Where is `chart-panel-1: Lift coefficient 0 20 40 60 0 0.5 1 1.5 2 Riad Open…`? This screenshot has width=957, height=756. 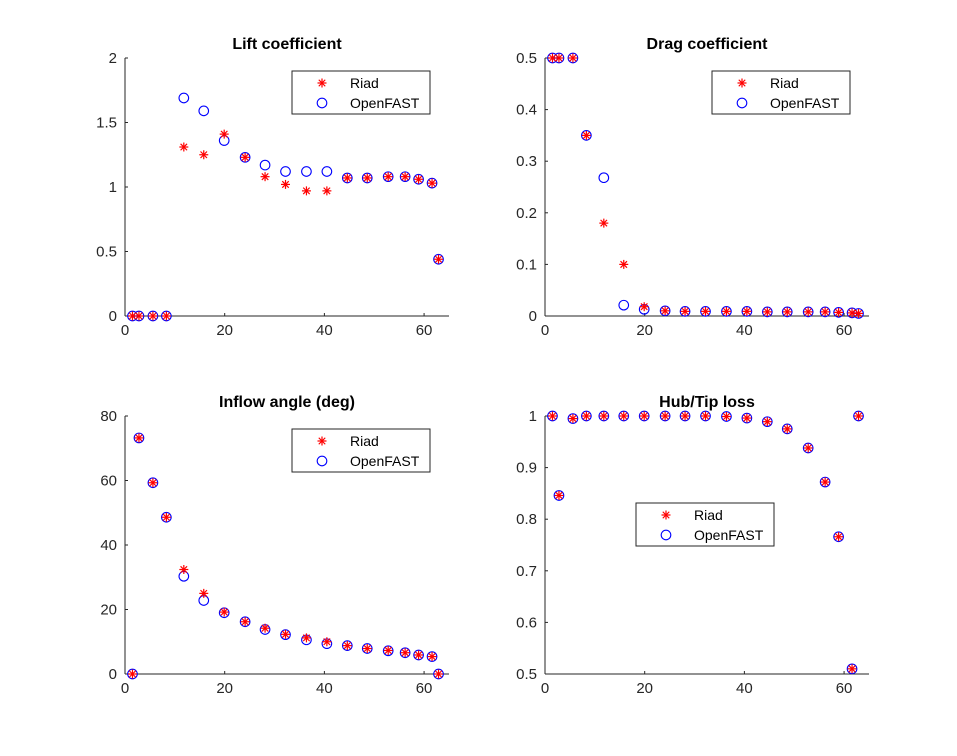 chart-panel-1: Lift coefficient 0 20 40 60 0 0.5 1 1.5 2 Riad Open… is located at coordinates (272, 187).